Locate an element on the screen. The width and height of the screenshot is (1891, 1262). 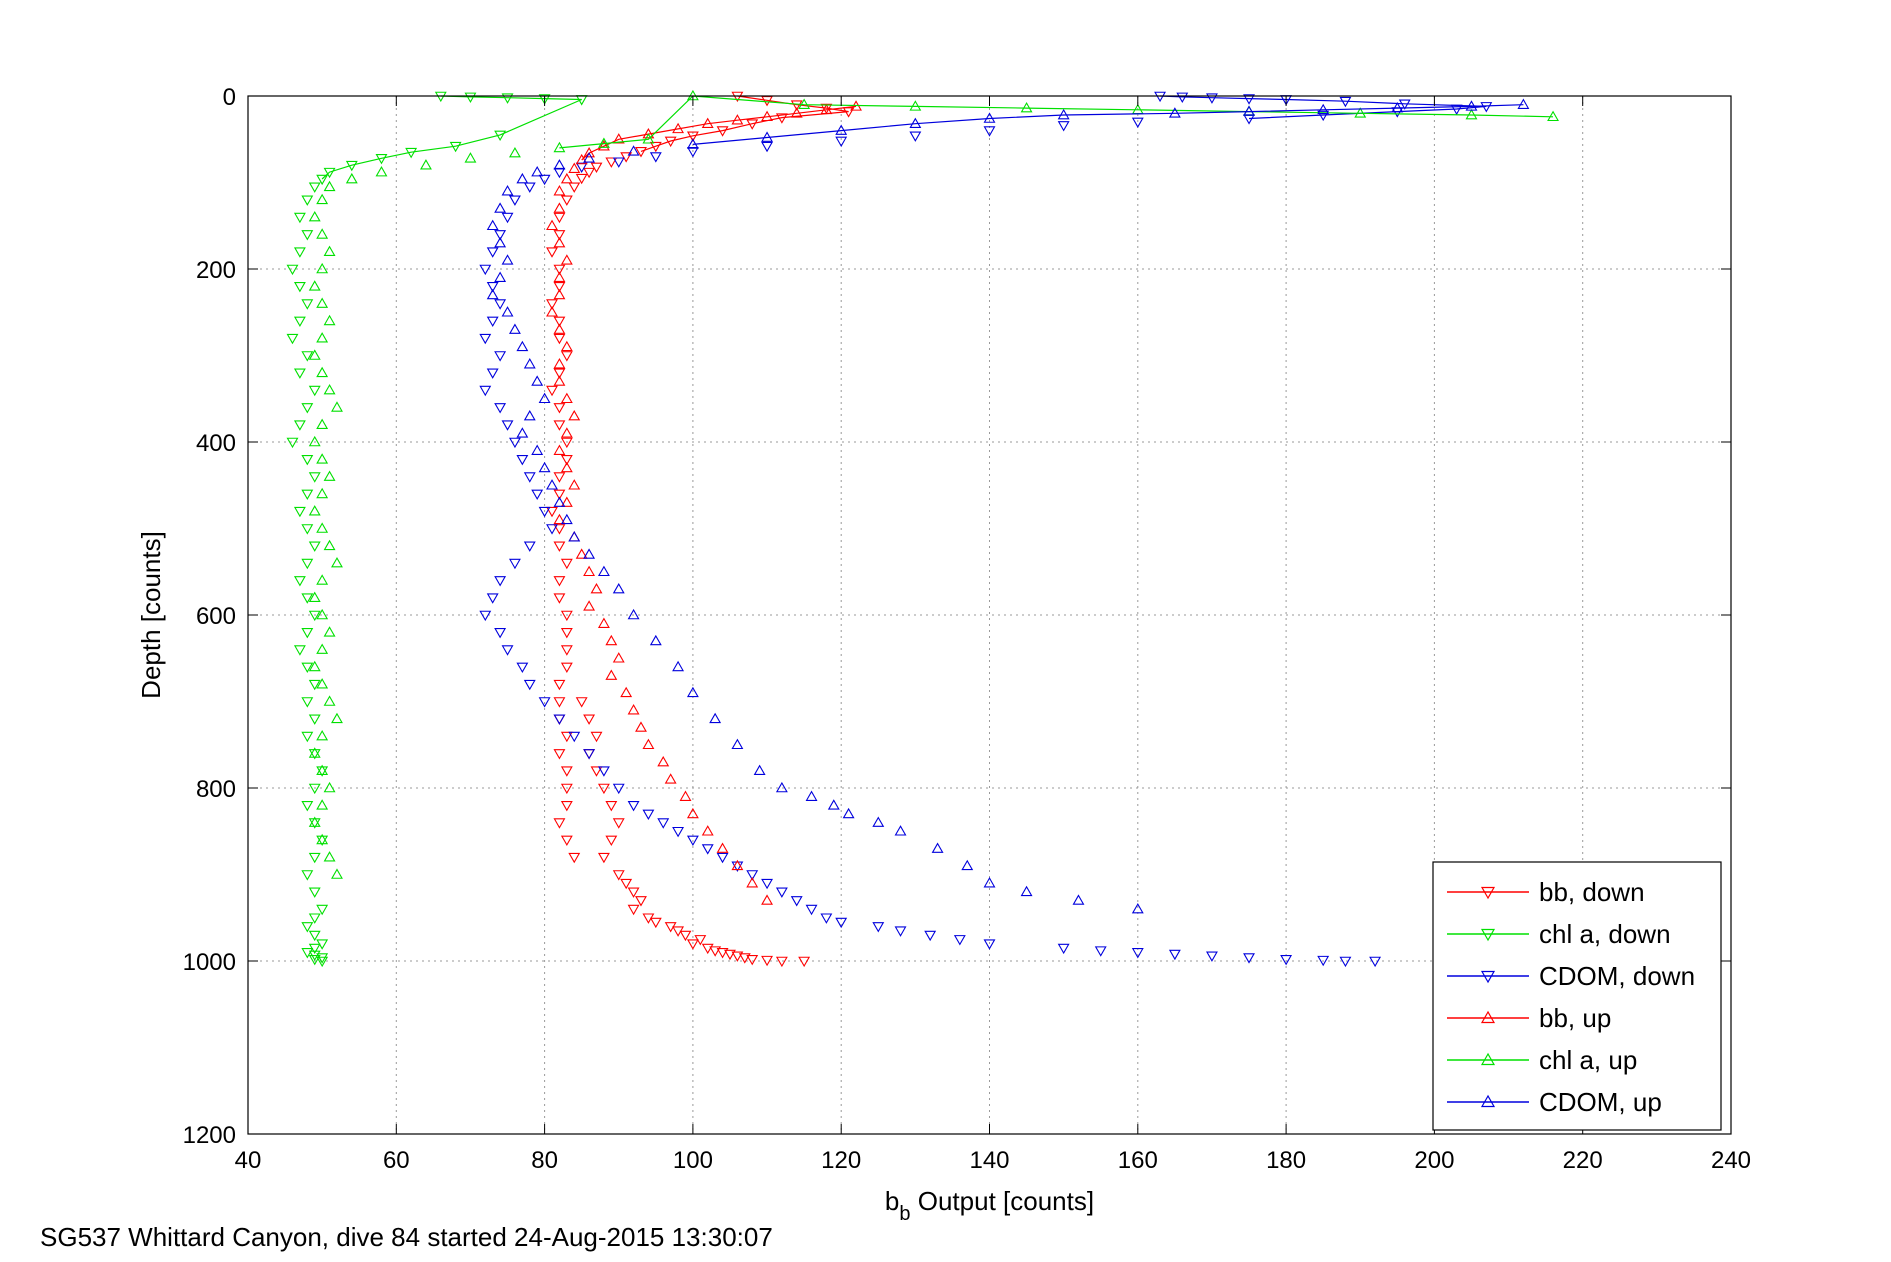
x-tick-label: 140 is located at coordinates (989, 1160).